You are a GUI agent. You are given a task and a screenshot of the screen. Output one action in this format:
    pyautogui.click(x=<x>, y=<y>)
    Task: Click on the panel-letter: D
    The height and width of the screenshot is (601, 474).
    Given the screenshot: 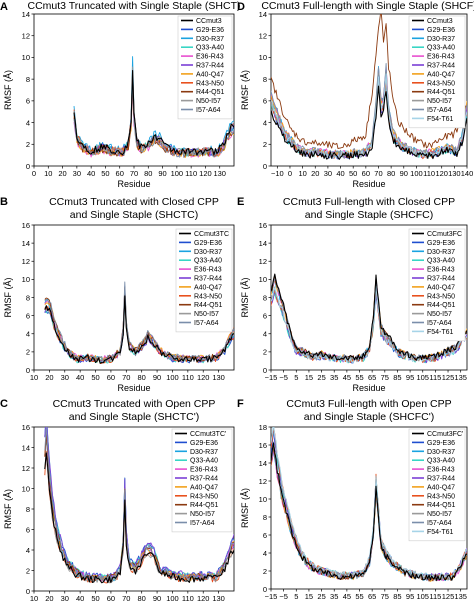 What is the action you would take?
    pyautogui.click(x=241, y=7)
    